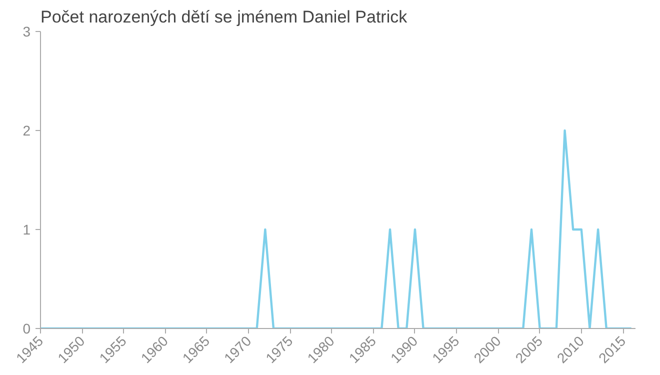 The image size is (660, 375). Describe the element at coordinates (26, 328) in the screenshot. I see `y-tick-label: 0` at that location.